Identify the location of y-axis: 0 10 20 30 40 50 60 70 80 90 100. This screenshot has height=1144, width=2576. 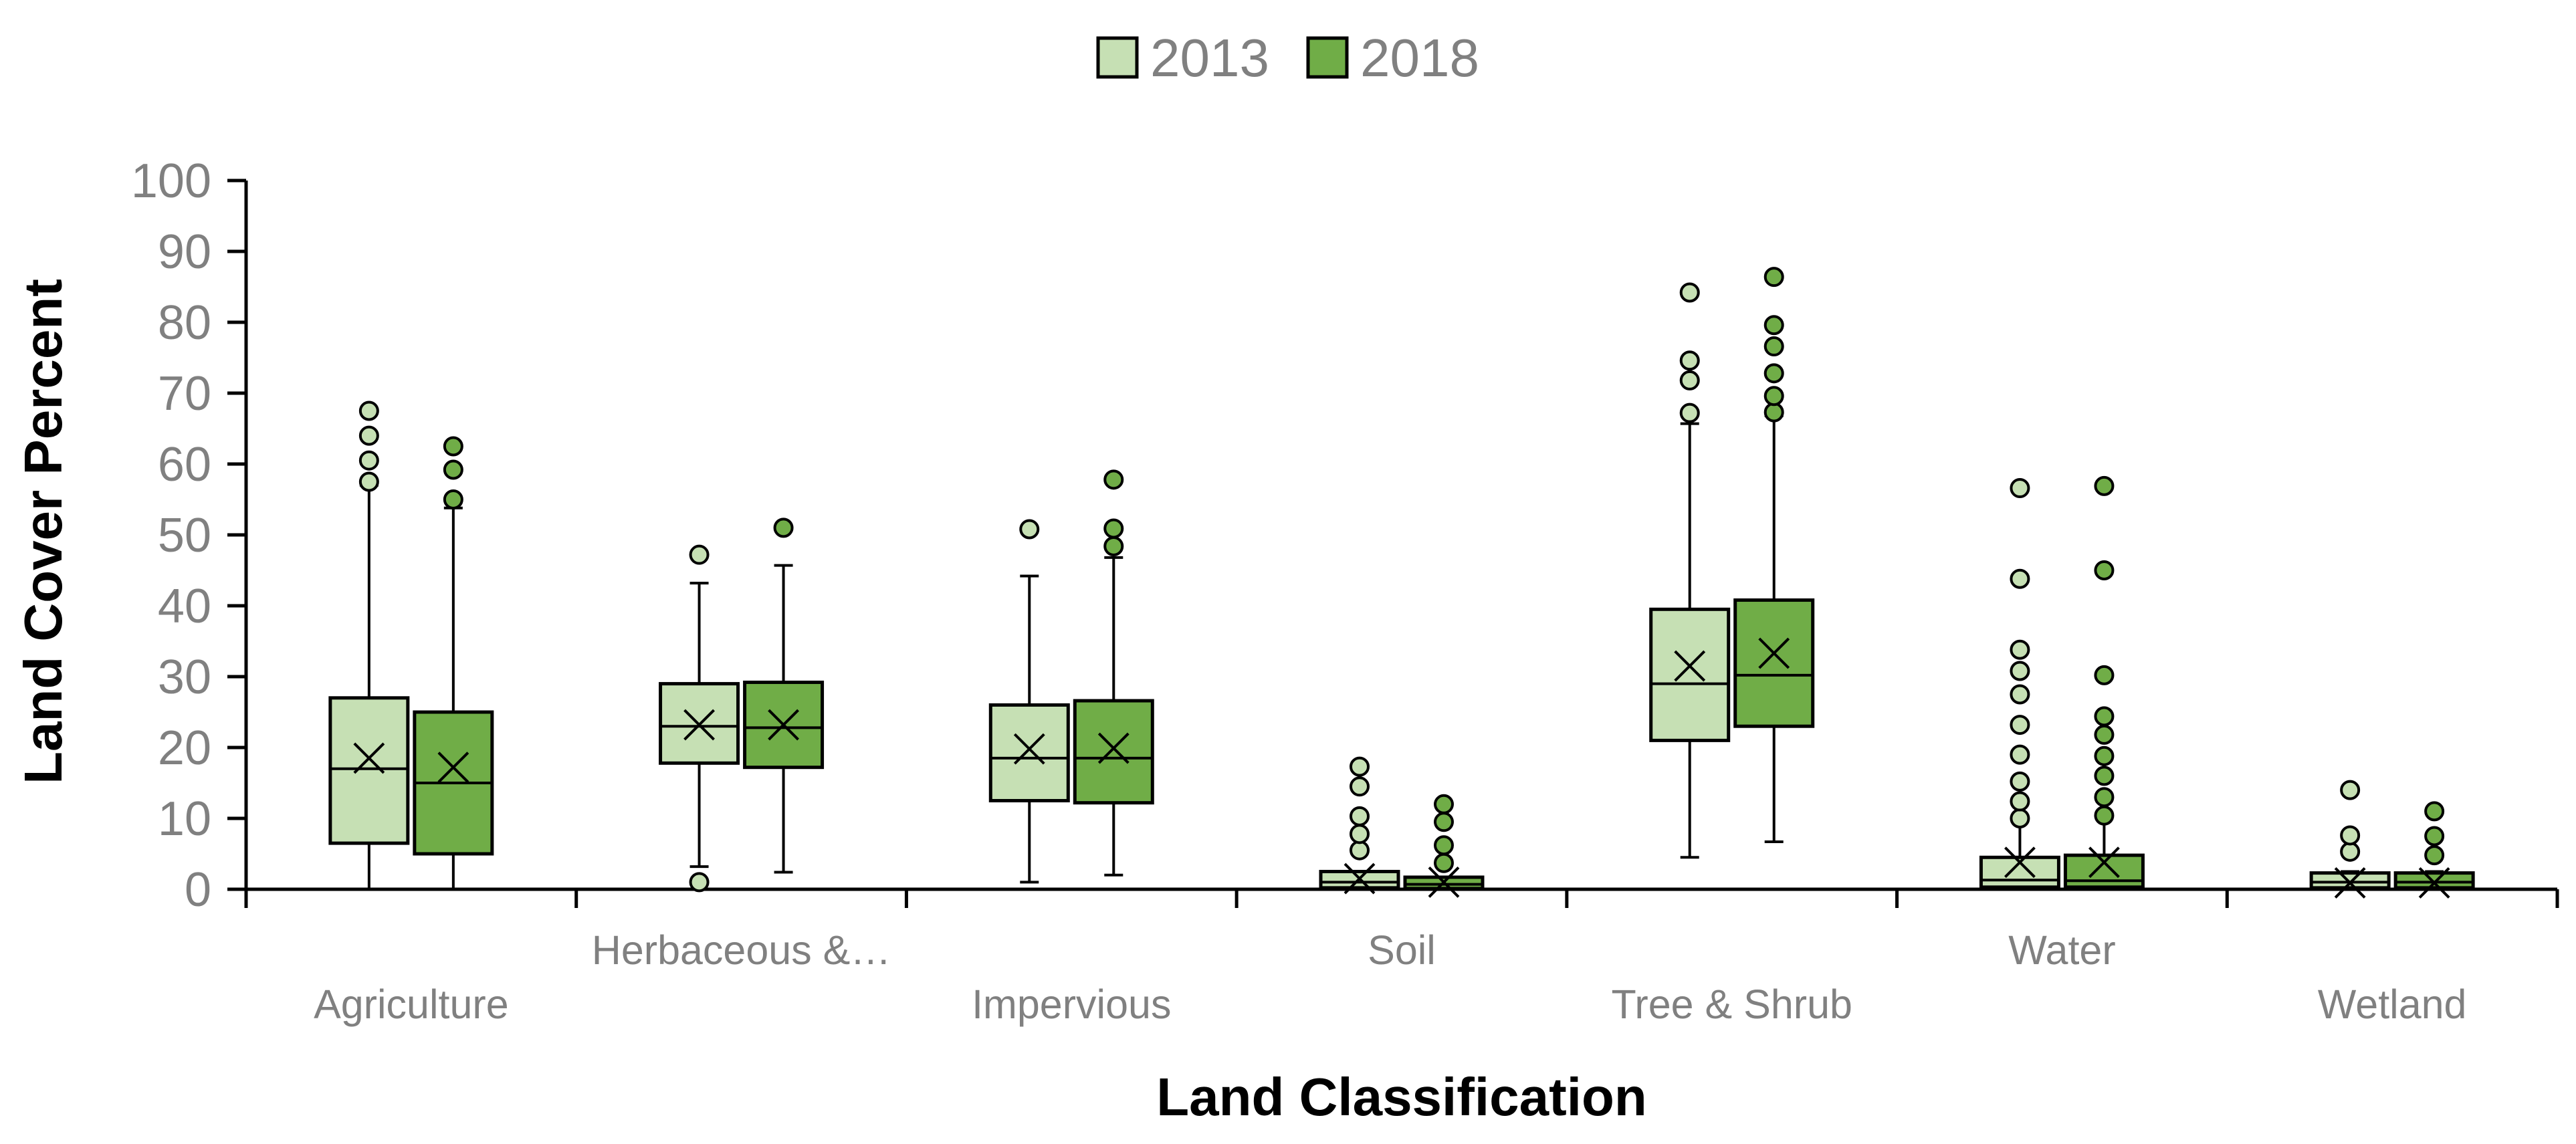
(189, 535).